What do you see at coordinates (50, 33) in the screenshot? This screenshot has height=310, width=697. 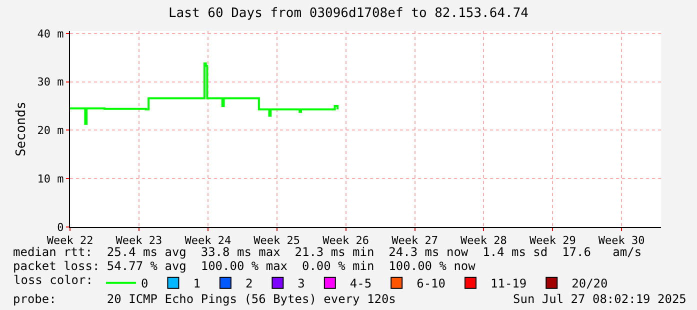 I see `y-tick-label: 40 m` at bounding box center [50, 33].